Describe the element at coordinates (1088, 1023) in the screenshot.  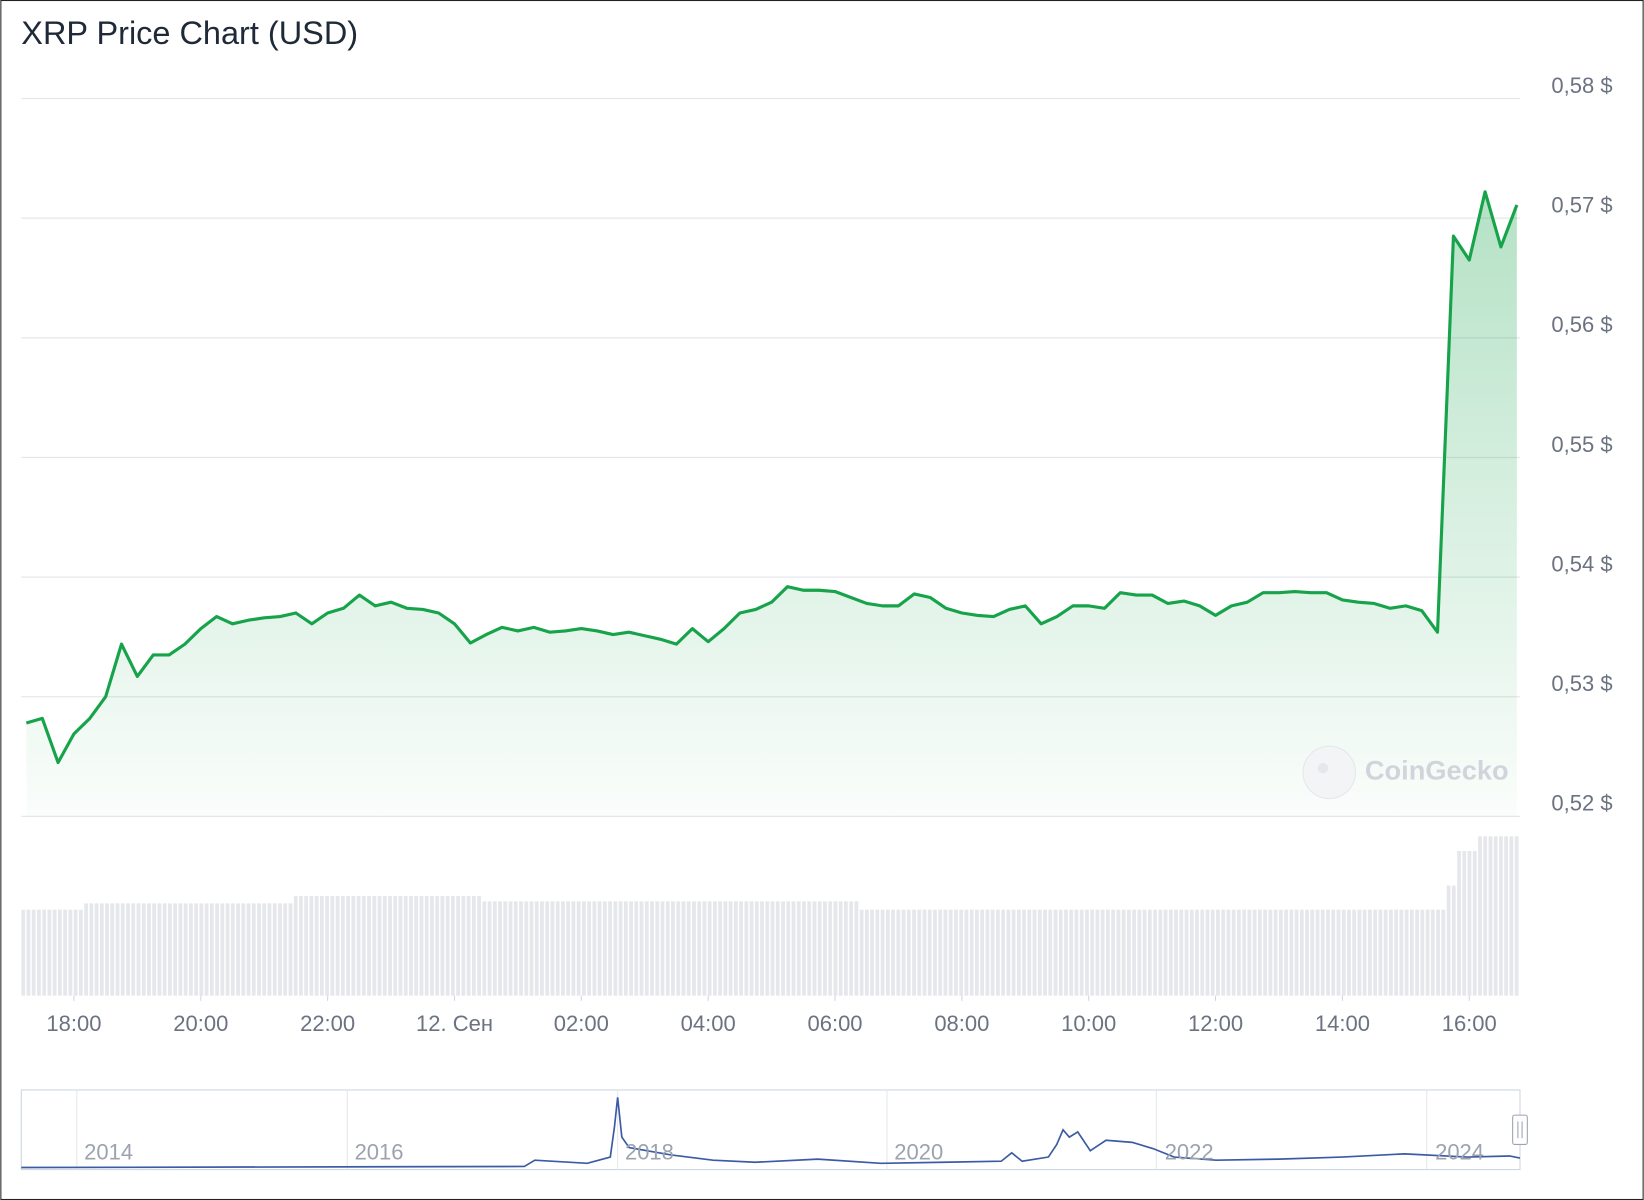
I see `x-tick-label: 10:00` at that location.